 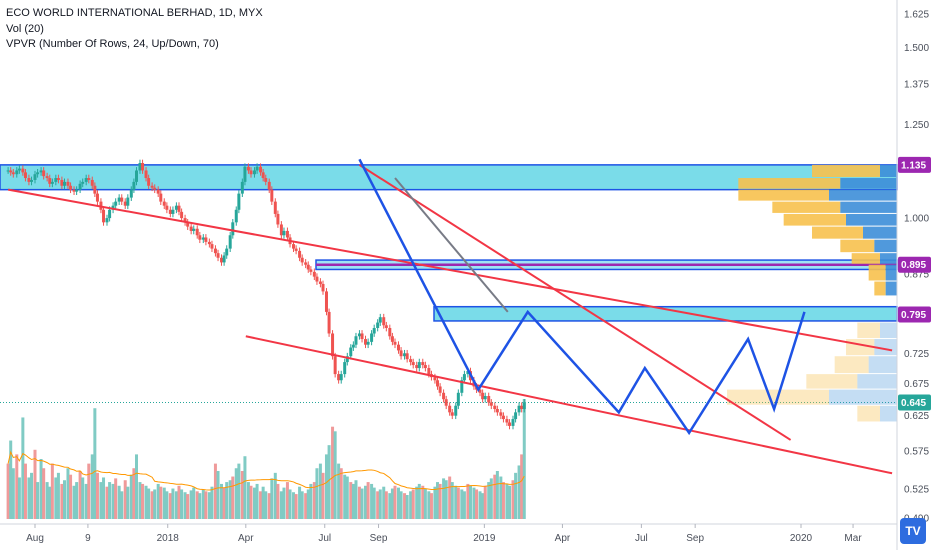 What do you see at coordinates (916, 85) in the screenshot?
I see `price-tick-label: 1.375` at bounding box center [916, 85].